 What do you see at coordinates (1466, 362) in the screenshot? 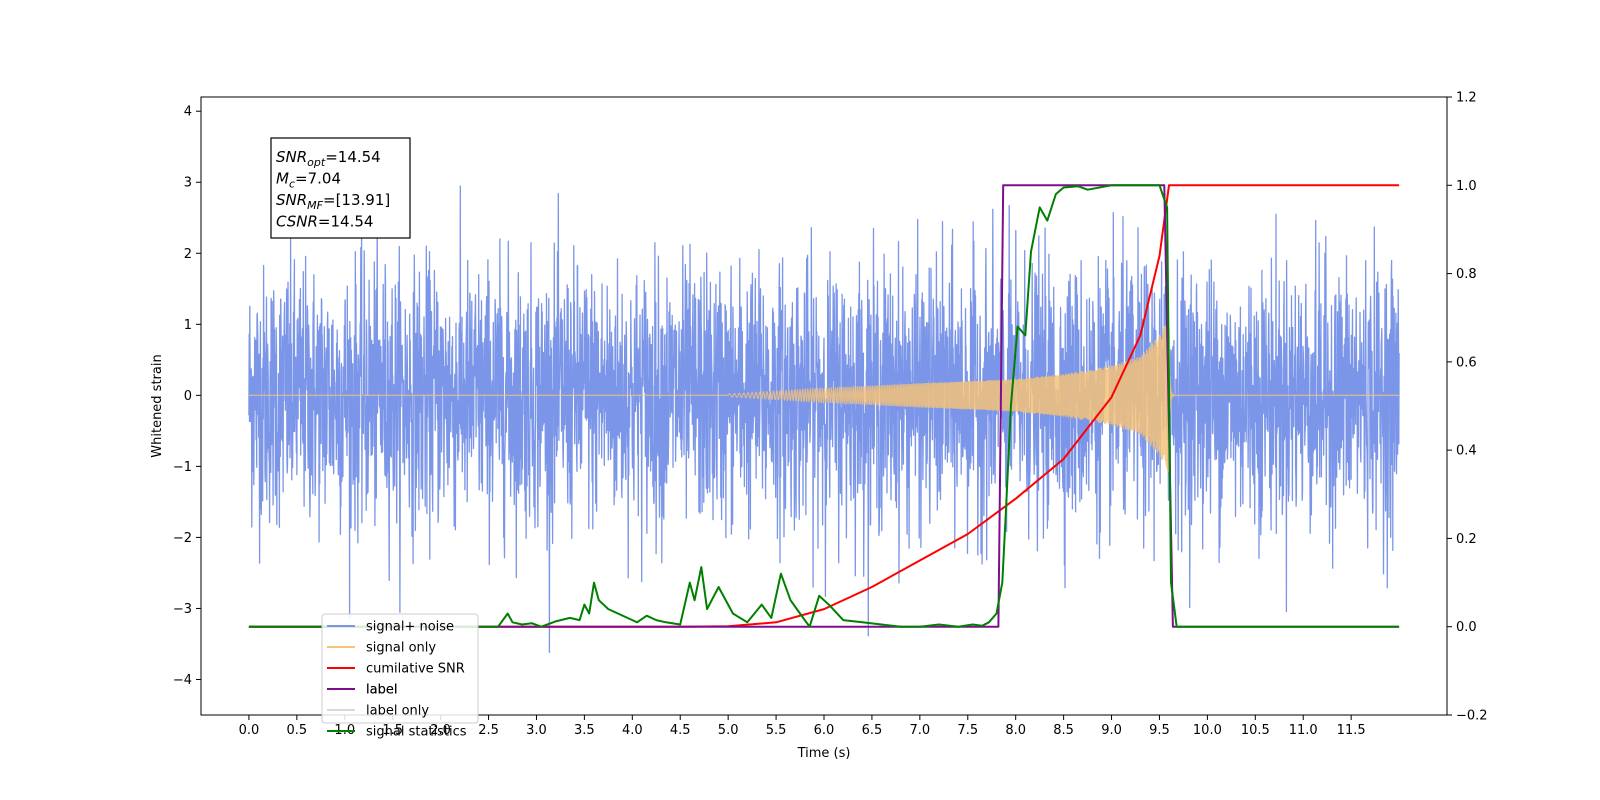
I see `y2-tick-label: 0.6` at bounding box center [1466, 362].